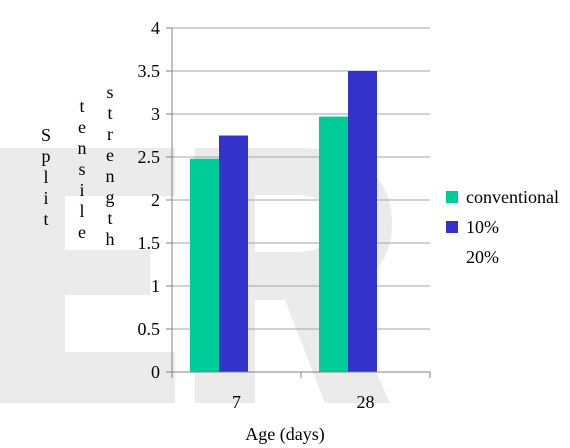  What do you see at coordinates (366, 402) in the screenshot?
I see `x-tick-label: 28` at bounding box center [366, 402].